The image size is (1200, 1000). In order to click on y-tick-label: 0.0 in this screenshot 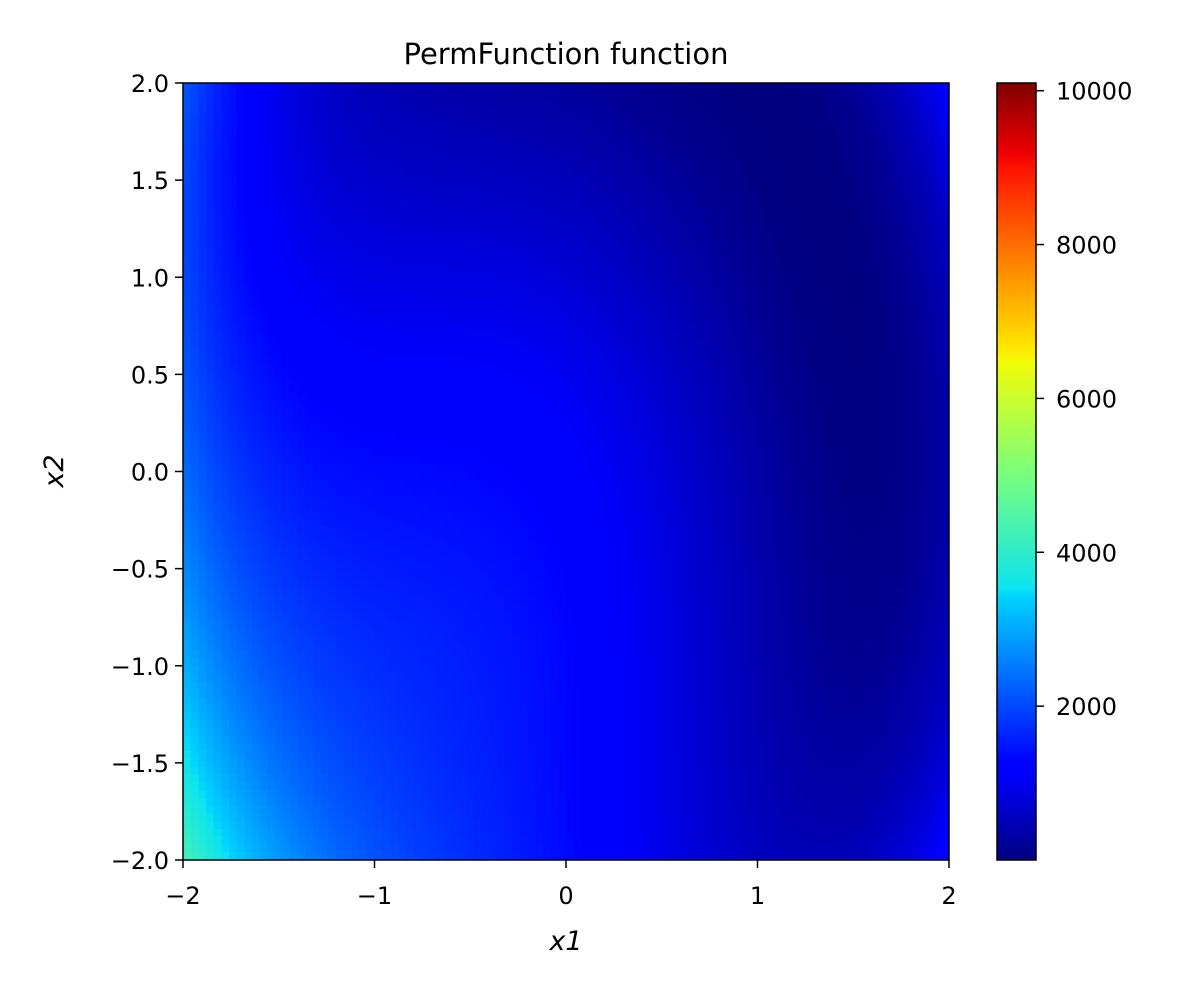, I will do `click(150, 473)`.